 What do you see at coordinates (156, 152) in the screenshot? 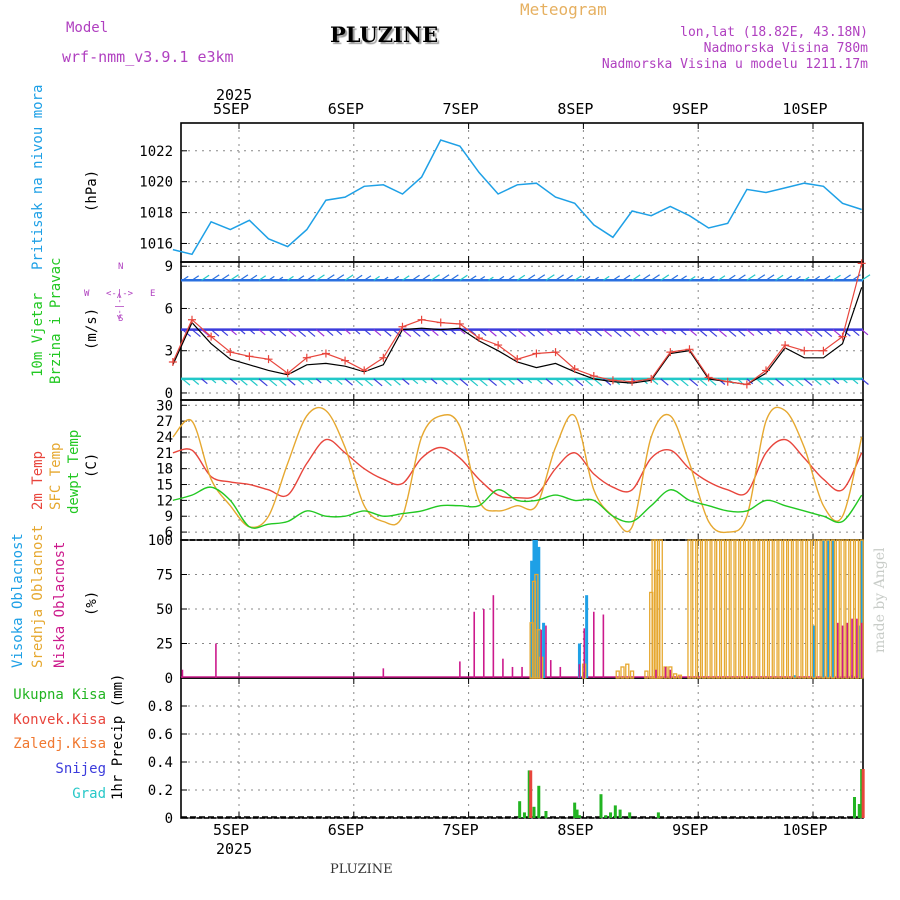
I see `pressure-ytick-label: 1022` at bounding box center [156, 152].